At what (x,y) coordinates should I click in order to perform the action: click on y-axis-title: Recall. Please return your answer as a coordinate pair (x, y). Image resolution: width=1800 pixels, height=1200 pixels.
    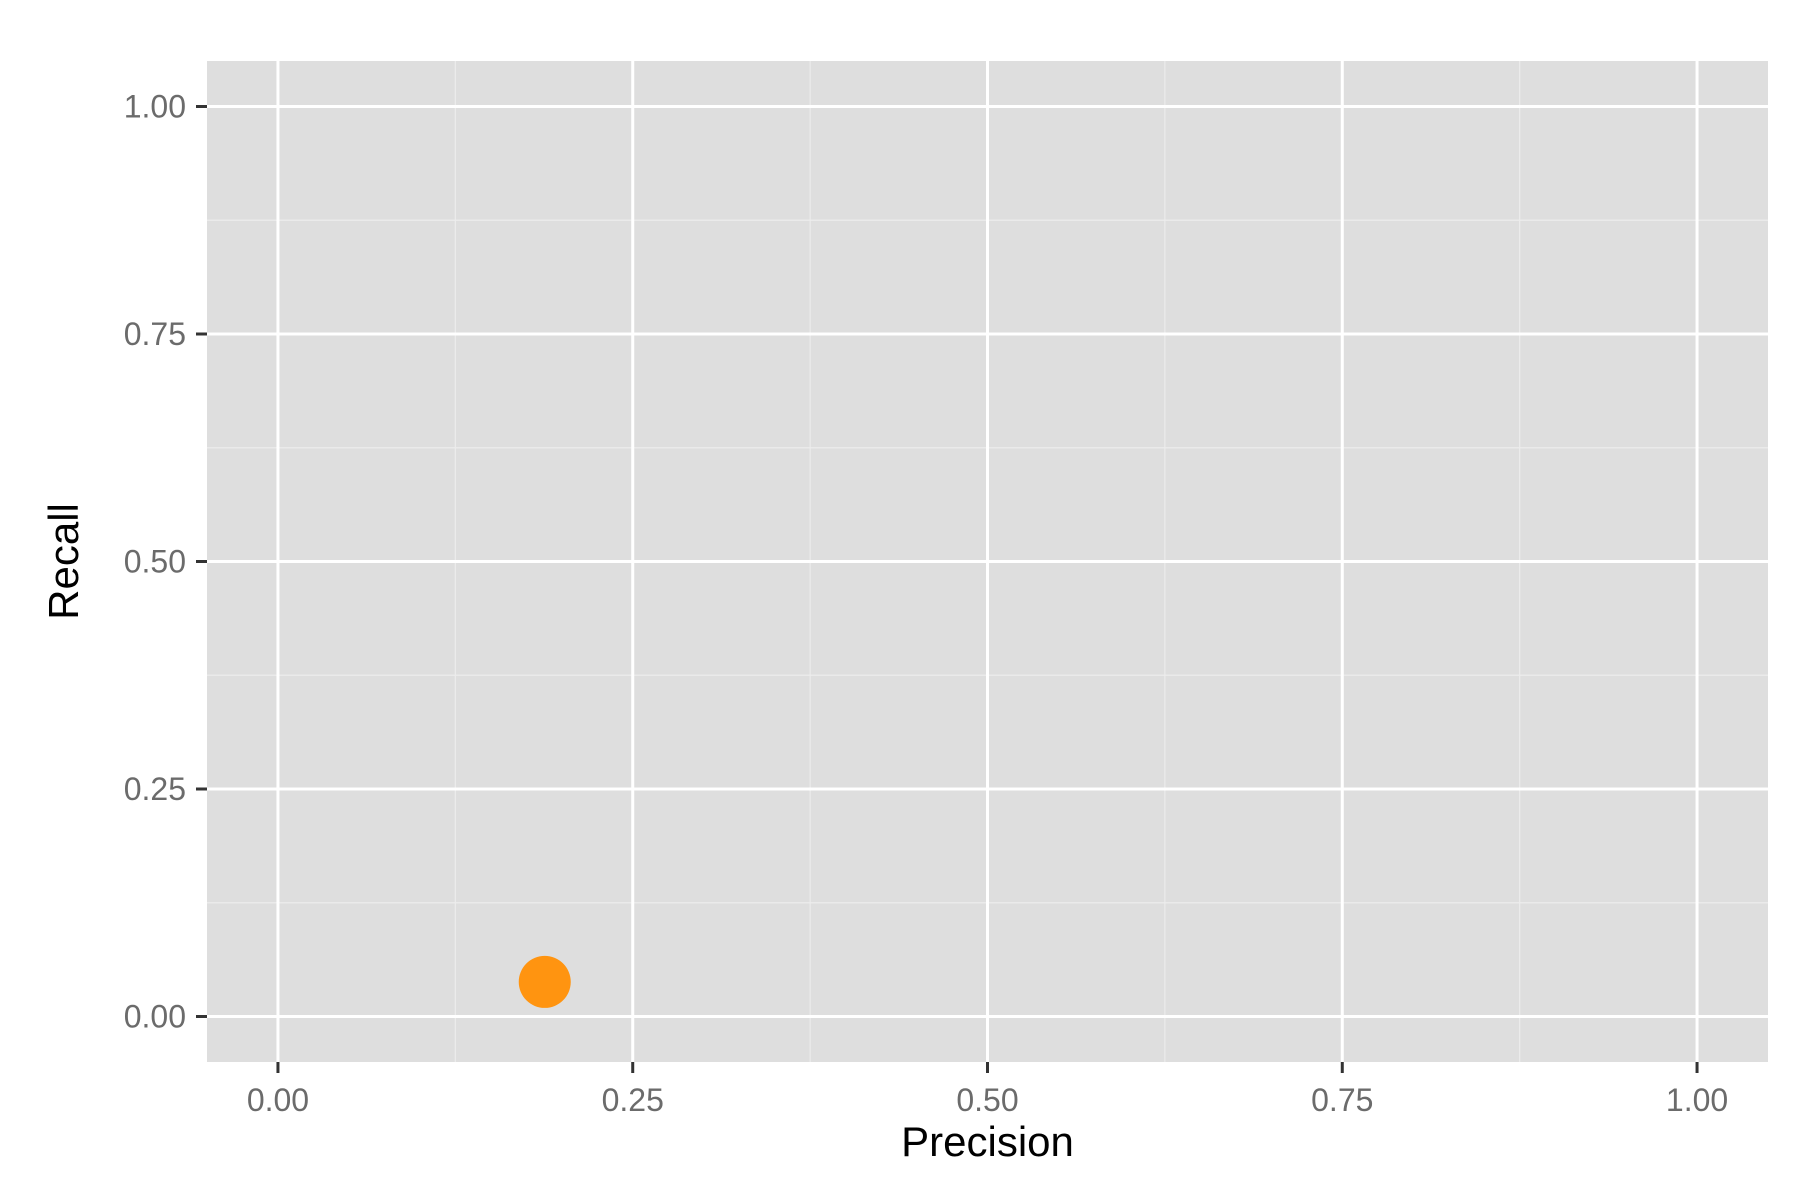
    Looking at the image, I should click on (63, 561).